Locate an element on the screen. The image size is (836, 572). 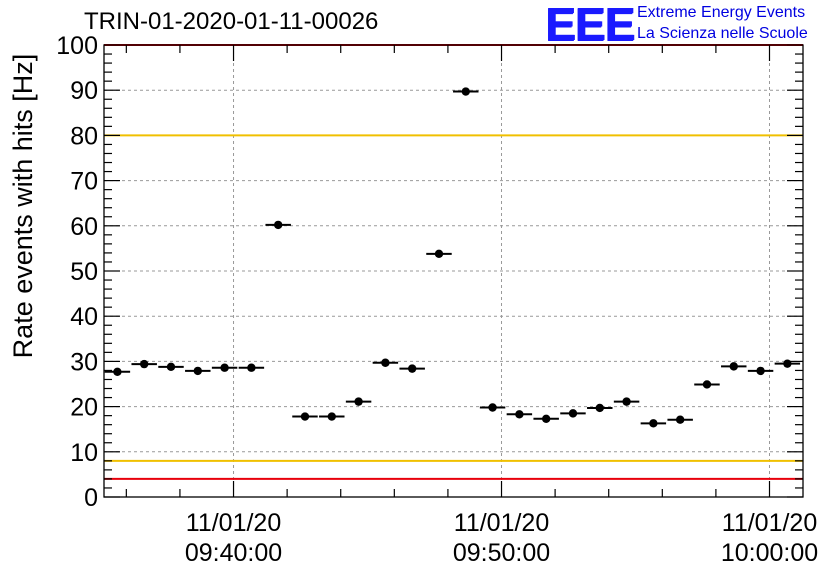
x-tick-label-time: 09:40:00 is located at coordinates (233, 553).